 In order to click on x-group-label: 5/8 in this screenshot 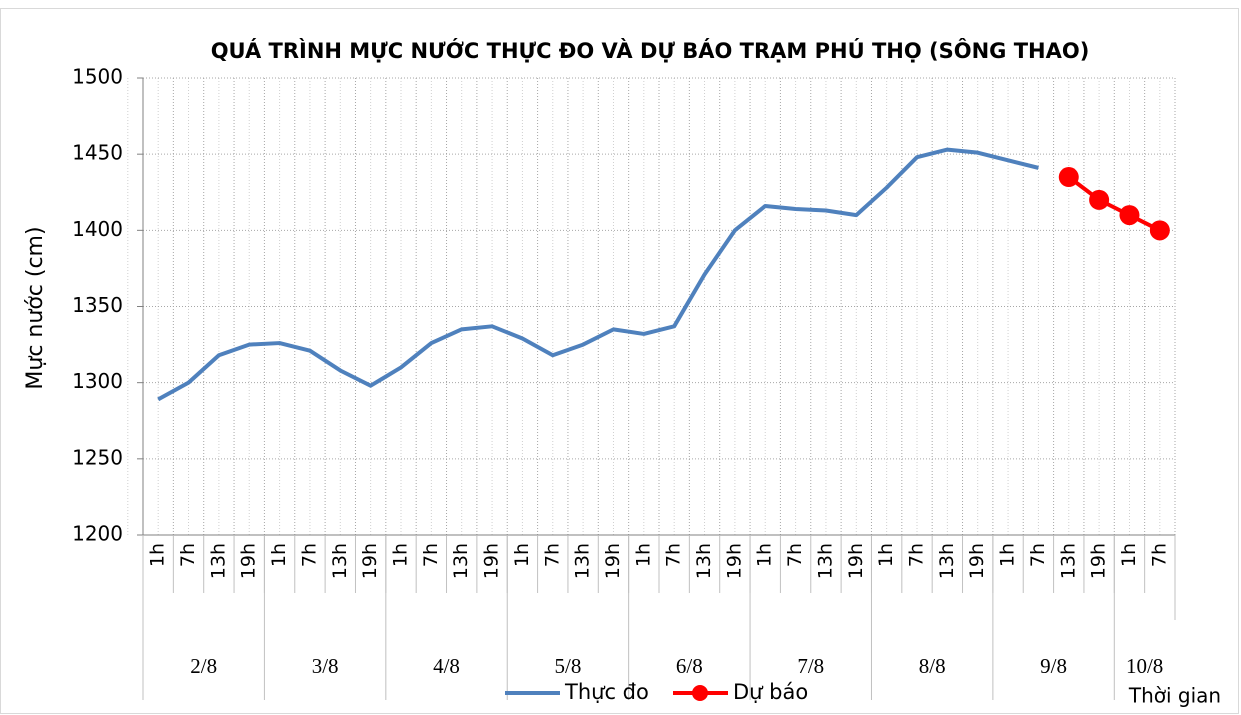, I will do `click(568, 666)`.